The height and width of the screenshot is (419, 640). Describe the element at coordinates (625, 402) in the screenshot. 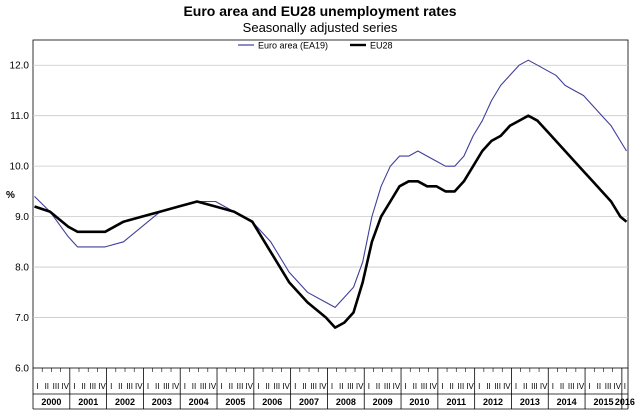

I see `year-label: 2016` at that location.